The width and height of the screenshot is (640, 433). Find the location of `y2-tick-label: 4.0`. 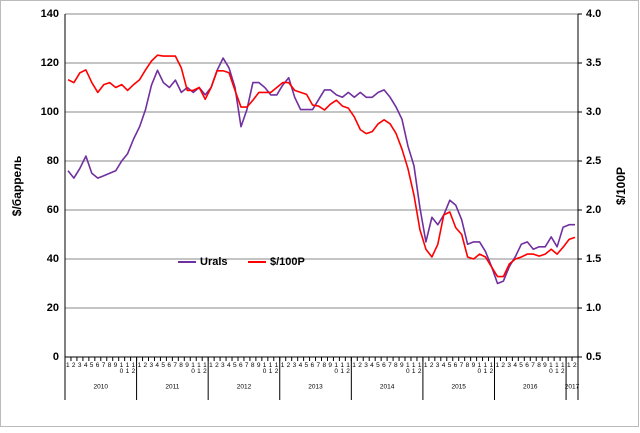

y2-tick-label: 4.0 is located at coordinates (593, 14).